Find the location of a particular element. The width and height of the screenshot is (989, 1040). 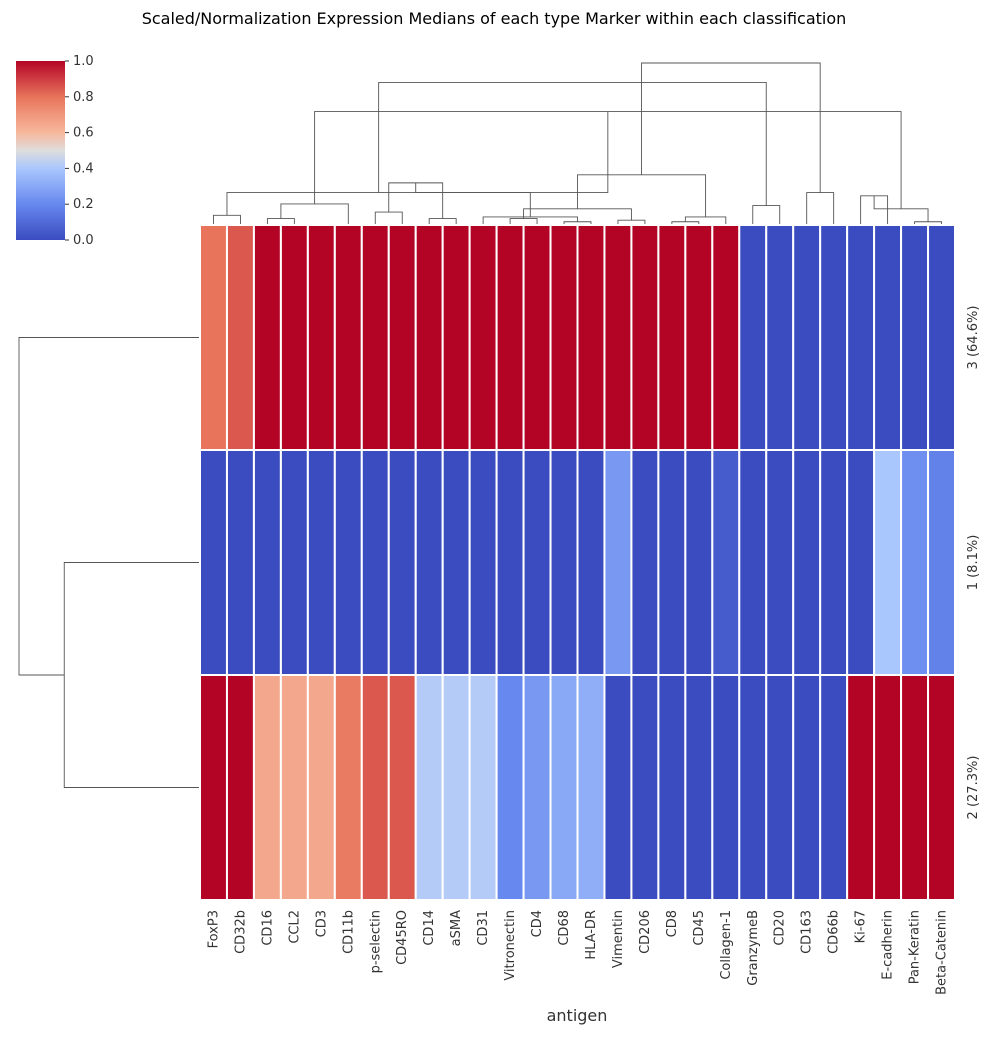

column-label: GranzymeB is located at coordinates (753, 948).